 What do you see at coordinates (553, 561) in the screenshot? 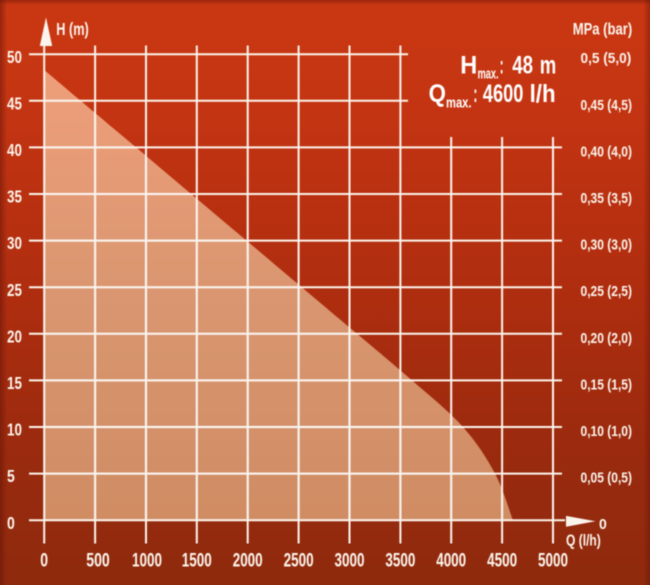
I see `svg-text: 5000` at bounding box center [553, 561].